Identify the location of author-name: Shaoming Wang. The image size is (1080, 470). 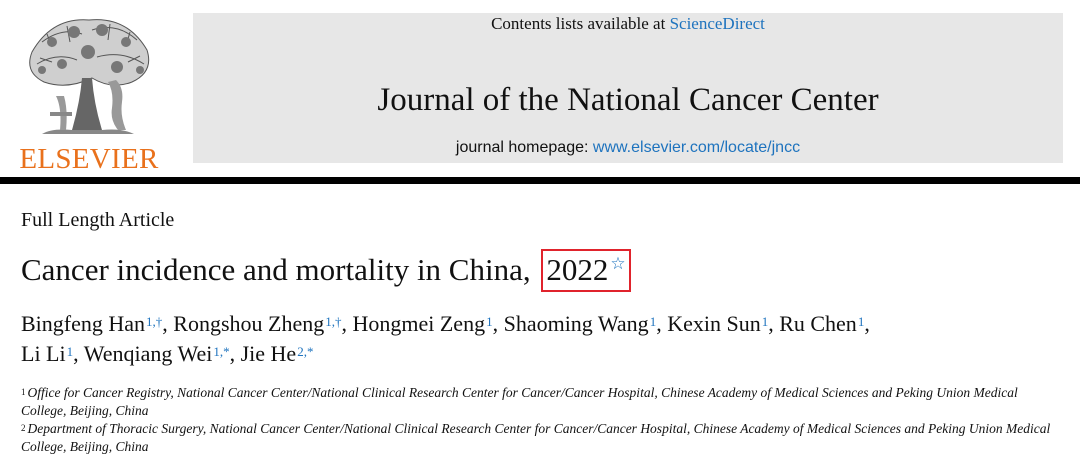
(576, 323).